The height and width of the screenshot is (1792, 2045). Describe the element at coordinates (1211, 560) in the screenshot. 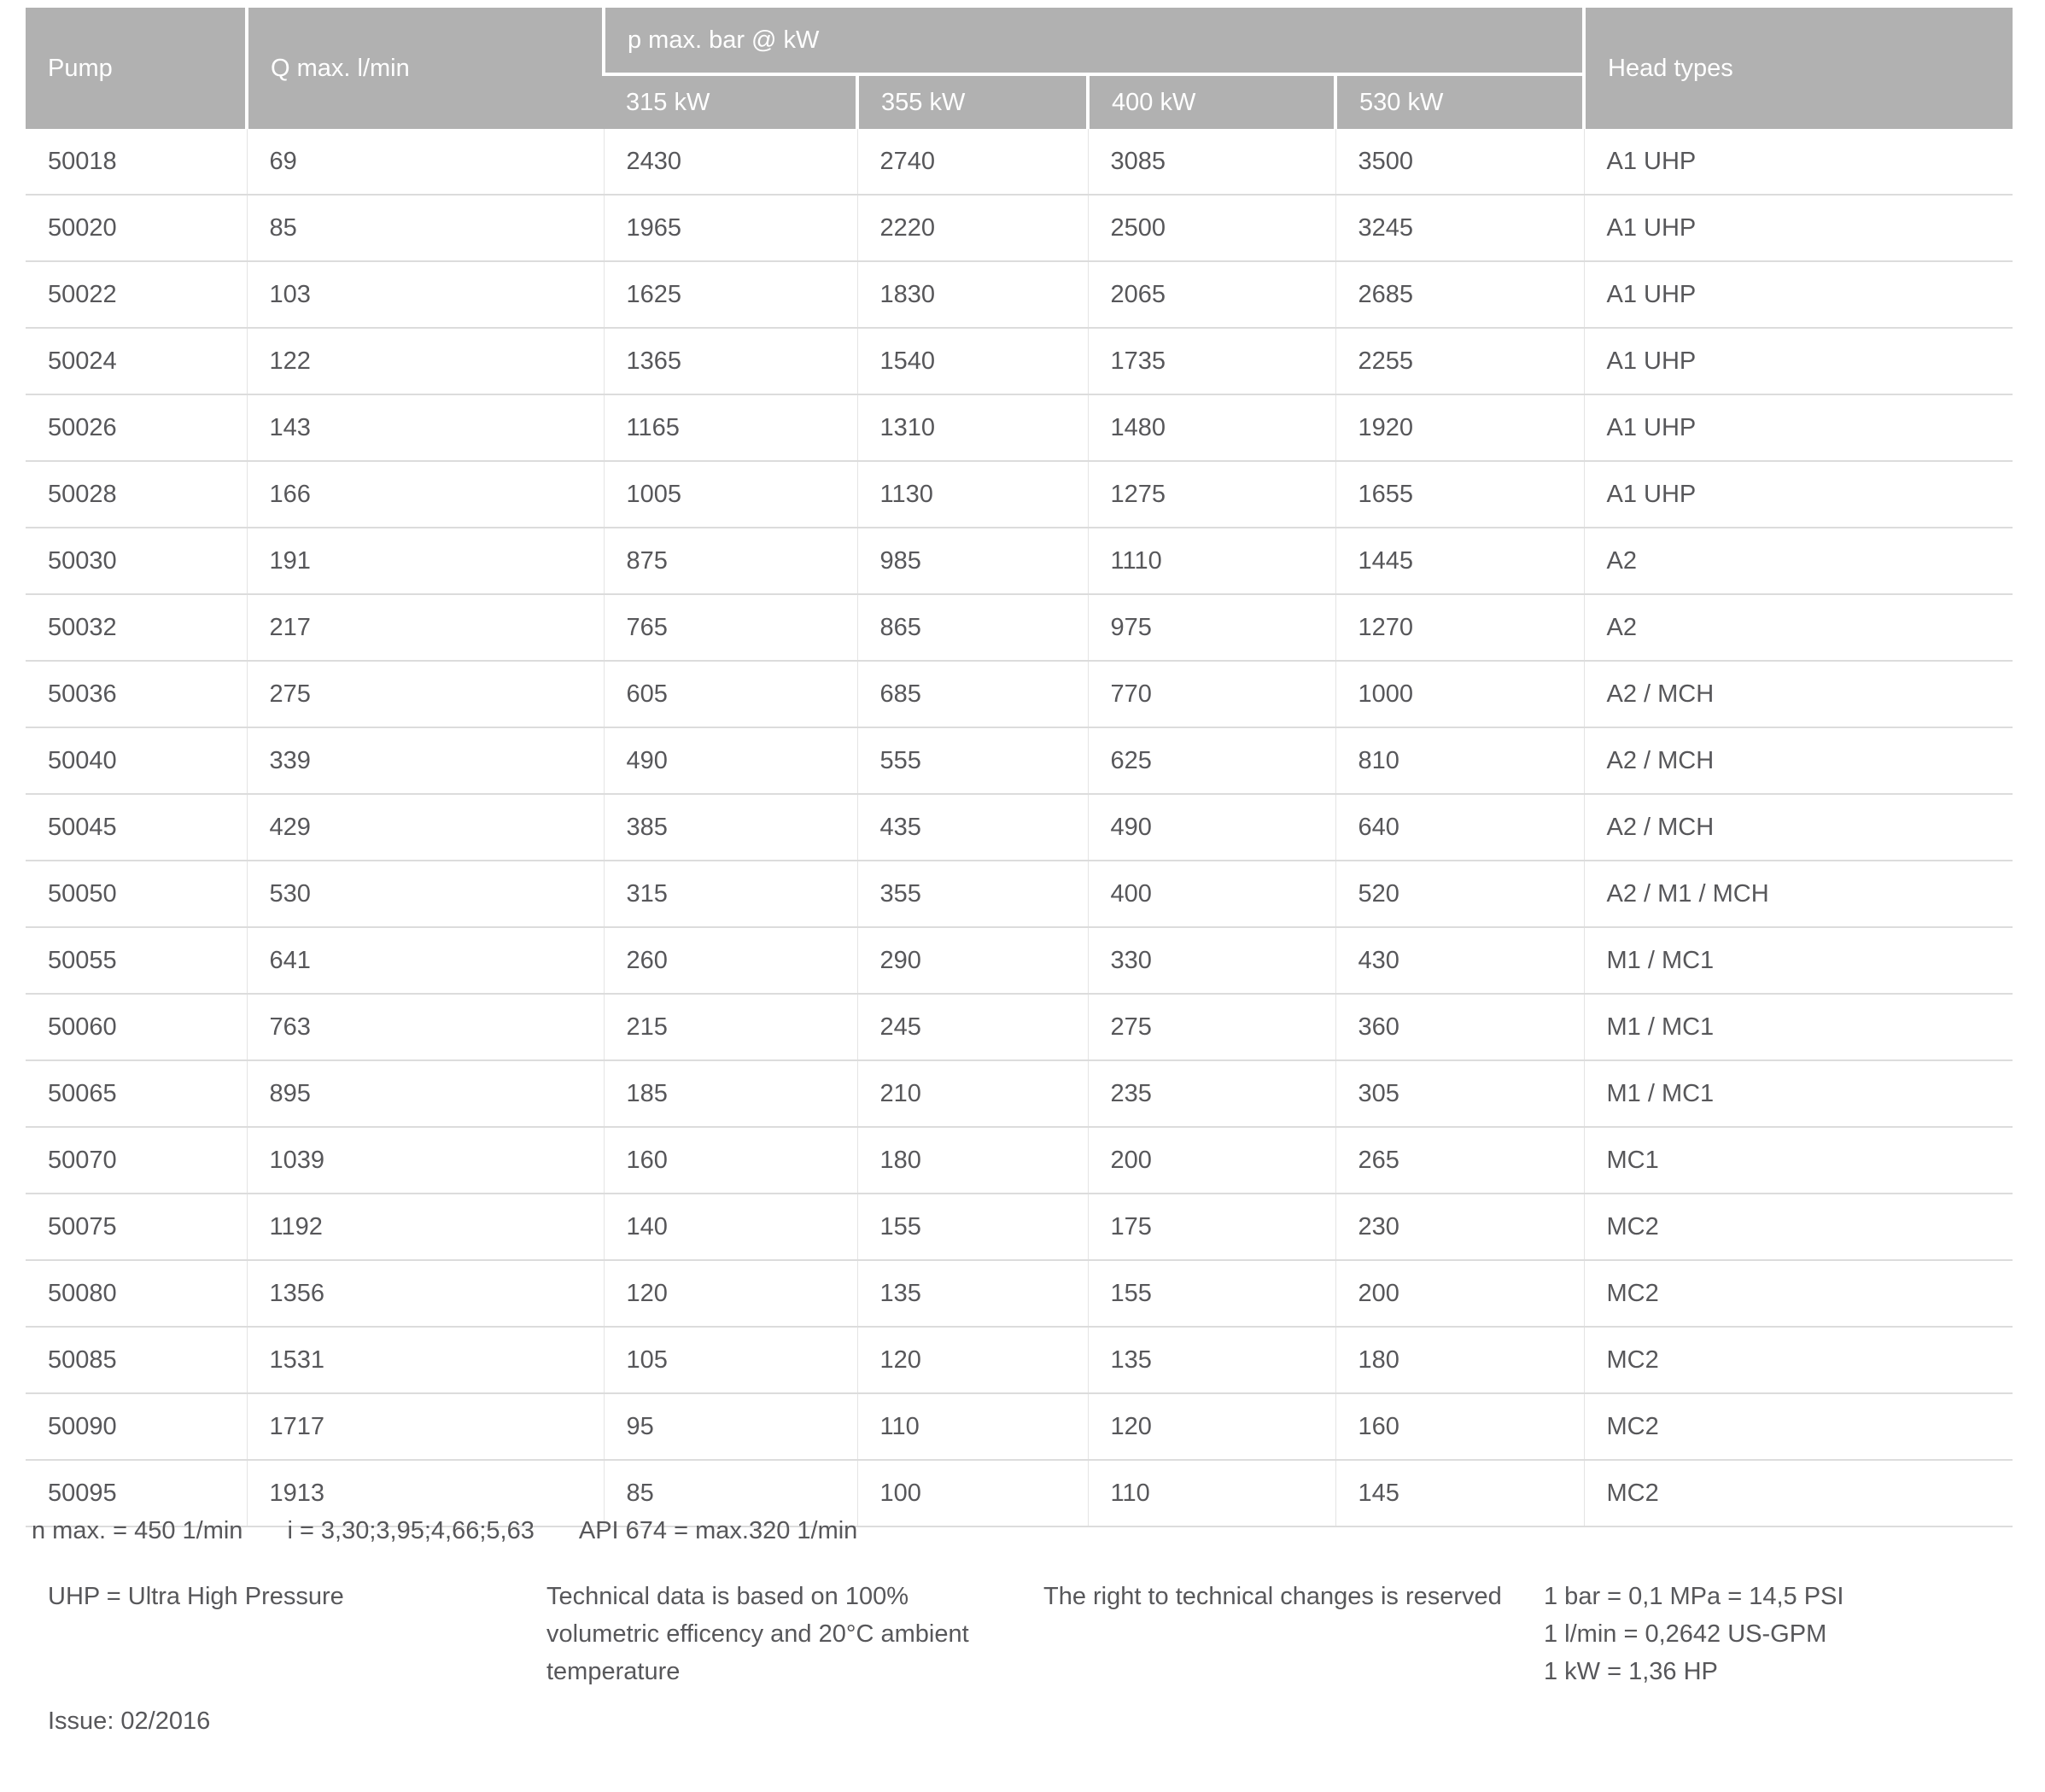

I see `p-cell: 1110` at that location.